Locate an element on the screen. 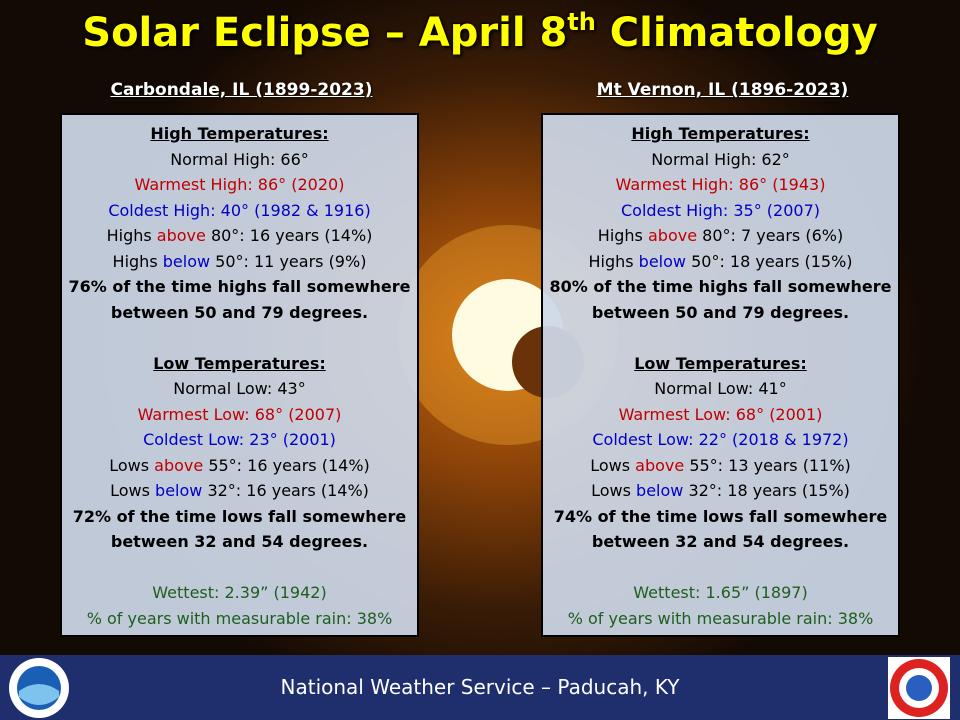 Image resolution: width=960 pixels, height=720 pixels. panel-heading: Carbondale, IL (1899-2023) is located at coordinates (241, 90).